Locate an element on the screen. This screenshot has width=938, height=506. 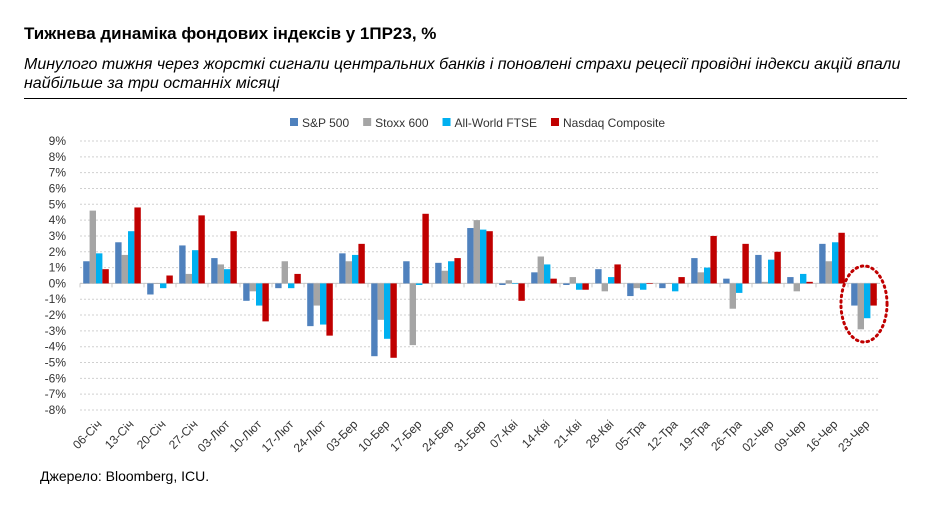
y-tick-label: -7% is located at coordinates (56, 394).